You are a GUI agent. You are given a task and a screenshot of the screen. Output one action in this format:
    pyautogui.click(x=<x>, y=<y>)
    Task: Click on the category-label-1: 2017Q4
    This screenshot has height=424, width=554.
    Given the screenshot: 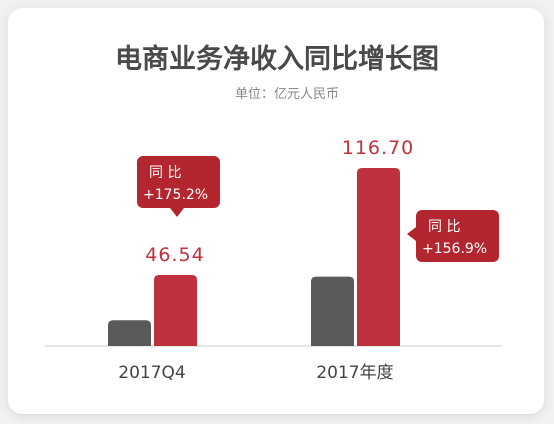 What is the action you would take?
    pyautogui.click(x=151, y=373)
    